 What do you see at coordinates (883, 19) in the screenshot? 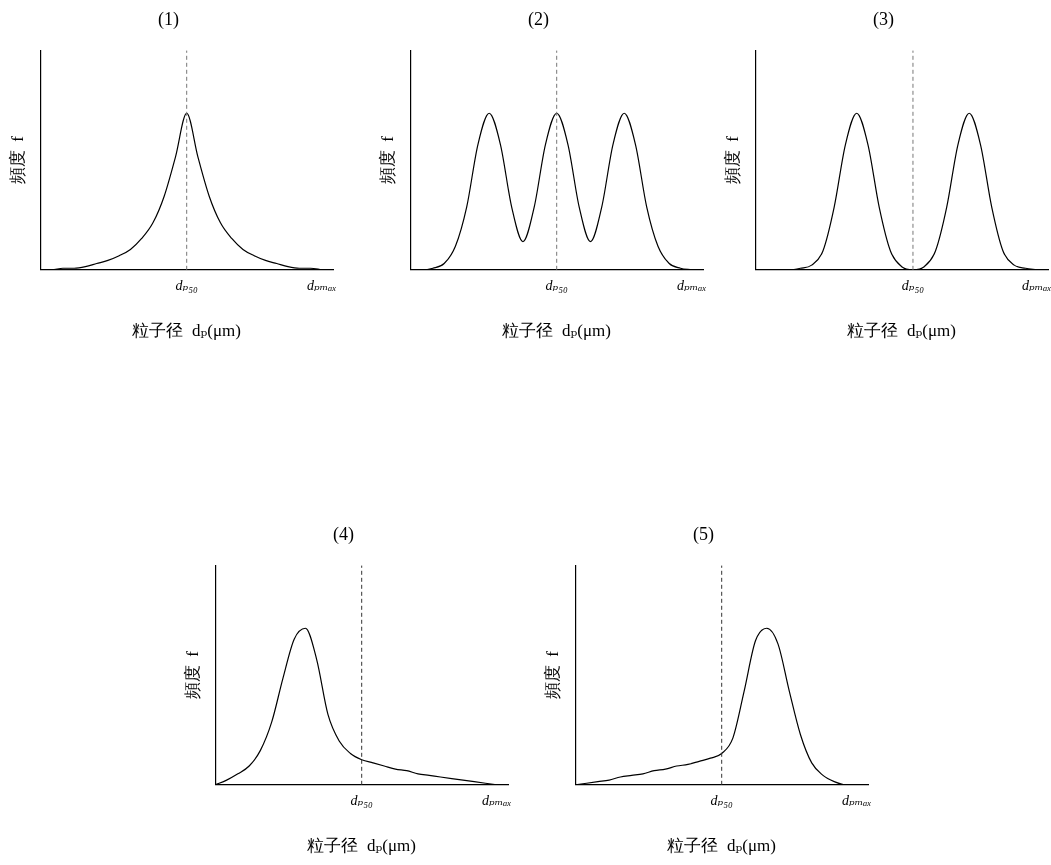
I see `chart-title: (3)` at bounding box center [883, 19].